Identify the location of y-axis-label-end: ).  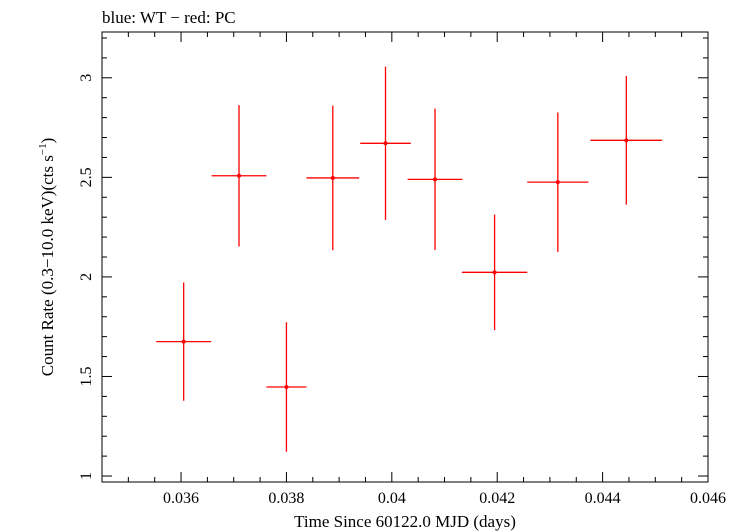
(47, 141).